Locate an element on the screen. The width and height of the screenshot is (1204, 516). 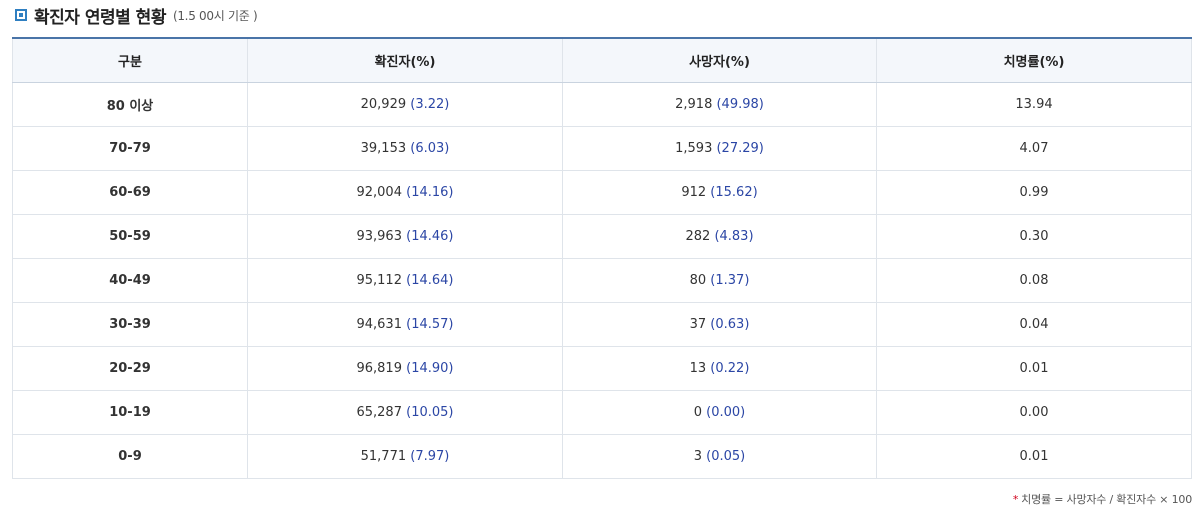
deaths-count: 1,593 is located at coordinates (694, 148).